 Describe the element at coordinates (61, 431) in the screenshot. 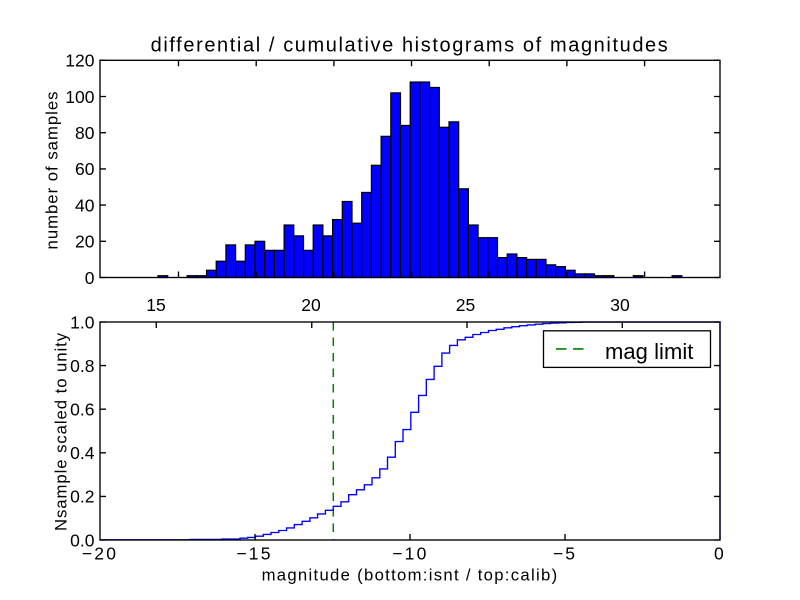

I see `svg-text: Nsample scaled to unity` at that location.